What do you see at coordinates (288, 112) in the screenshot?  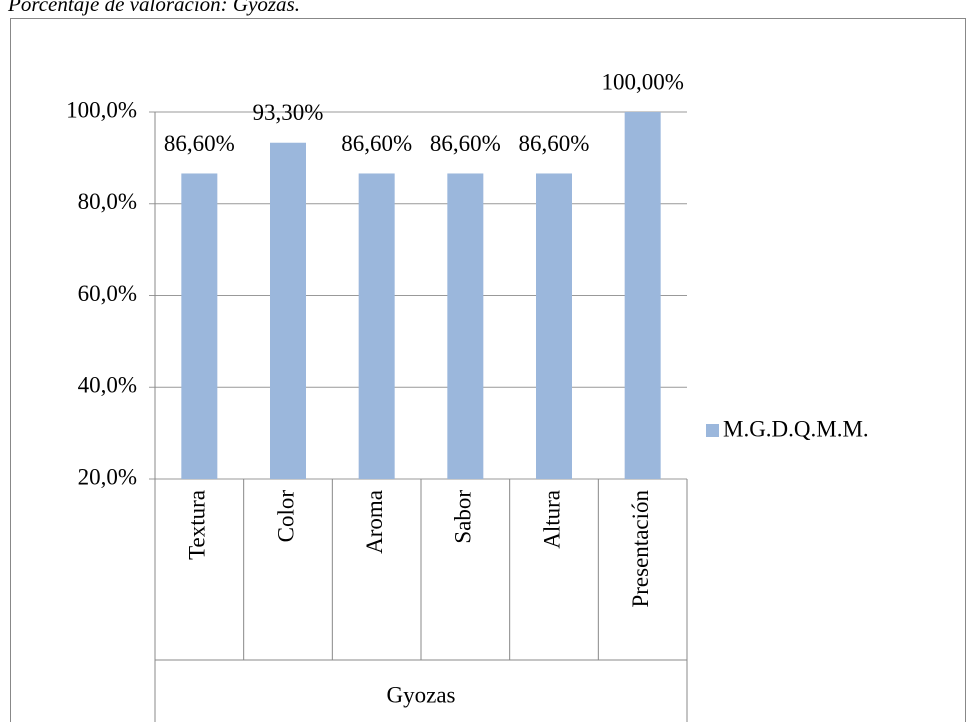 I see `data-label: 93,30%` at bounding box center [288, 112].